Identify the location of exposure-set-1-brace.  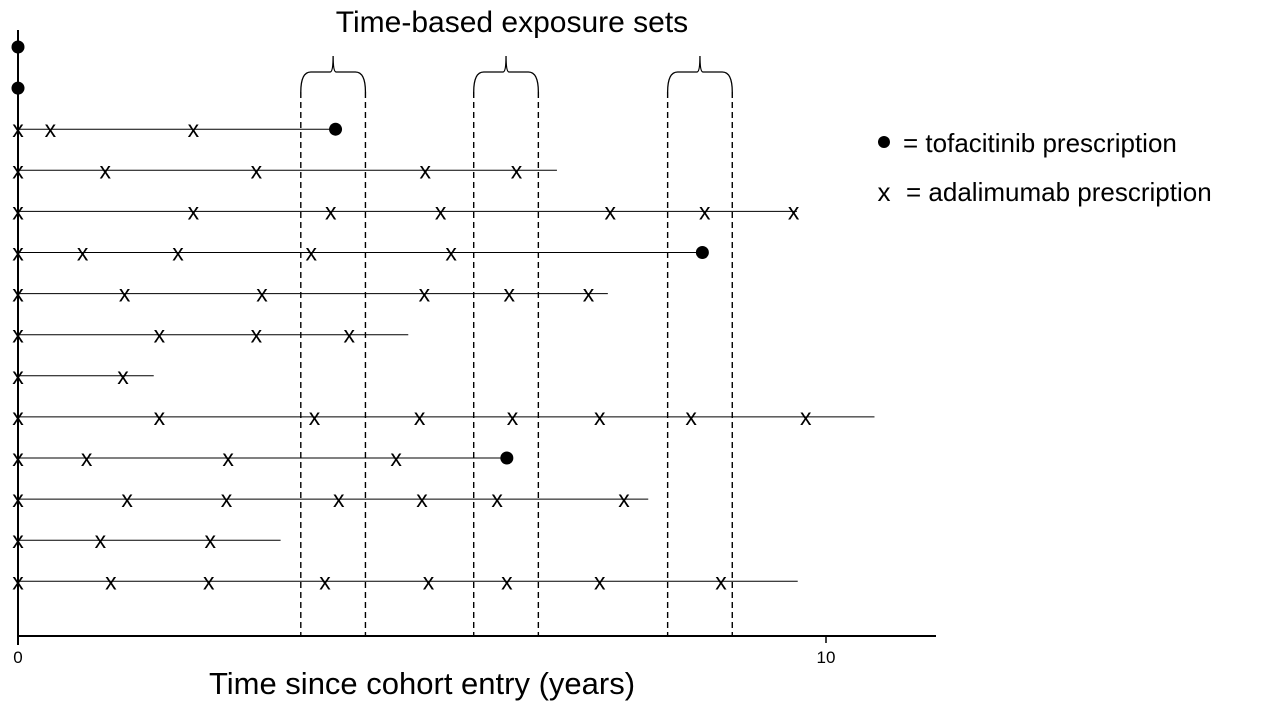
(333, 74).